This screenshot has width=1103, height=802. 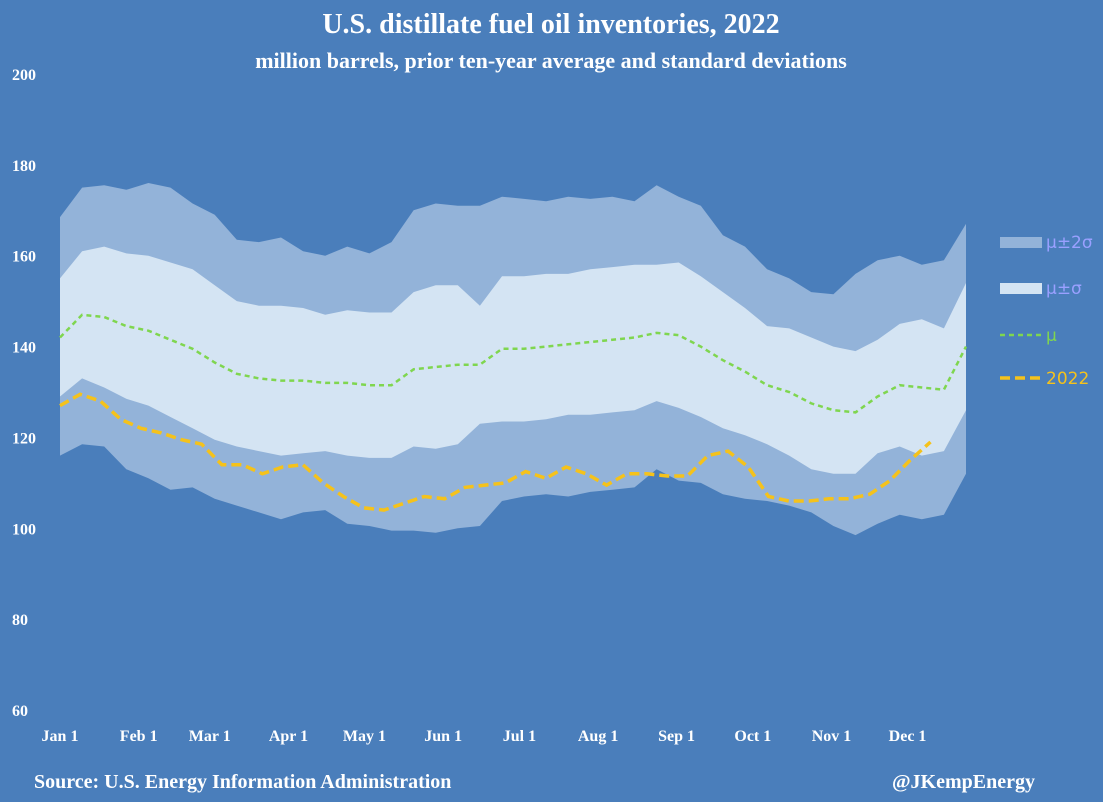 I want to click on x-tick-label: Aug 1, so click(x=598, y=736).